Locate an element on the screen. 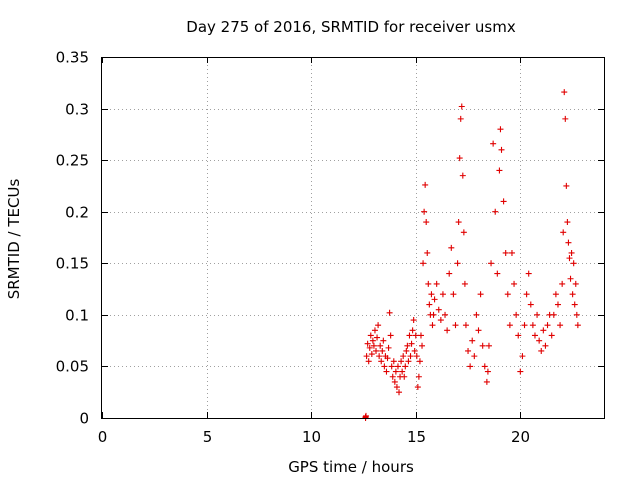  y-axis-label: SRMTID / TECUs is located at coordinates (14, 239).